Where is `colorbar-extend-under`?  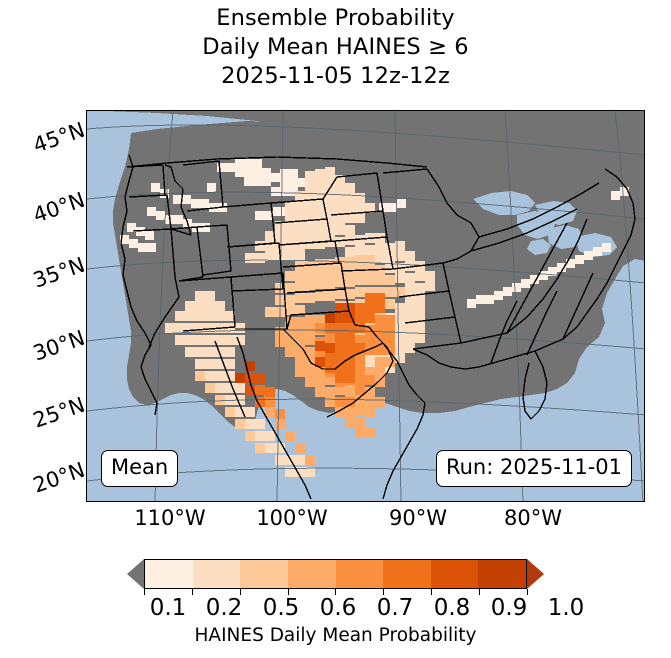 colorbar-extend-under is located at coordinates (135, 574).